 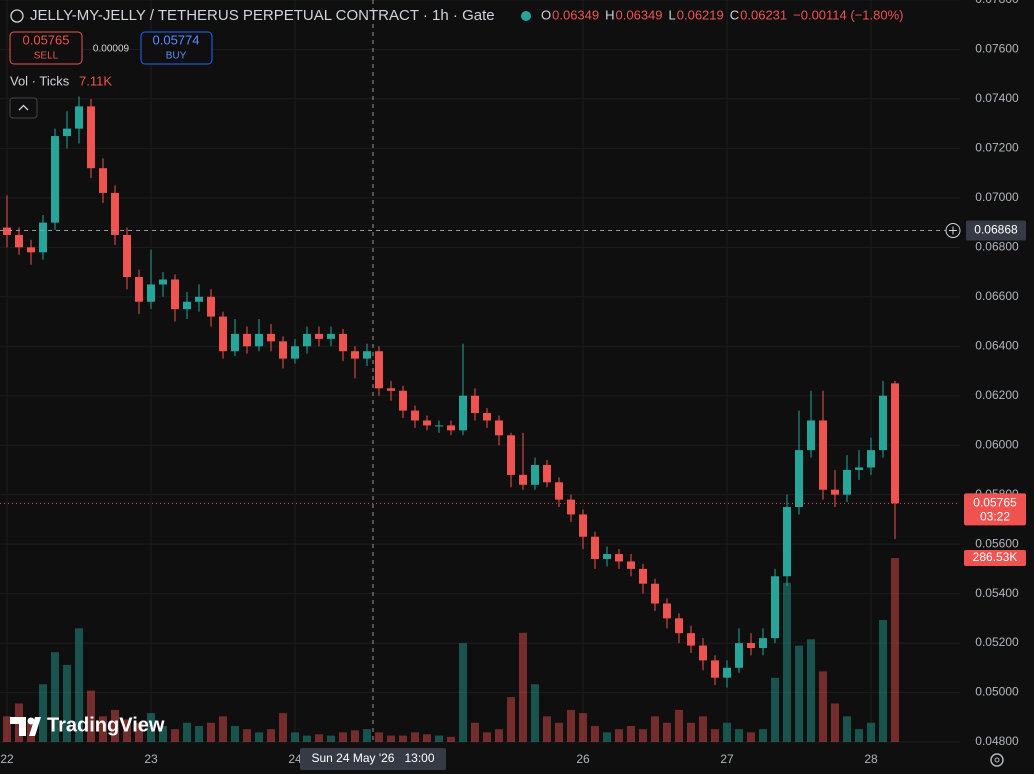 What do you see at coordinates (25, 726) in the screenshot?
I see `logo-icon` at bounding box center [25, 726].